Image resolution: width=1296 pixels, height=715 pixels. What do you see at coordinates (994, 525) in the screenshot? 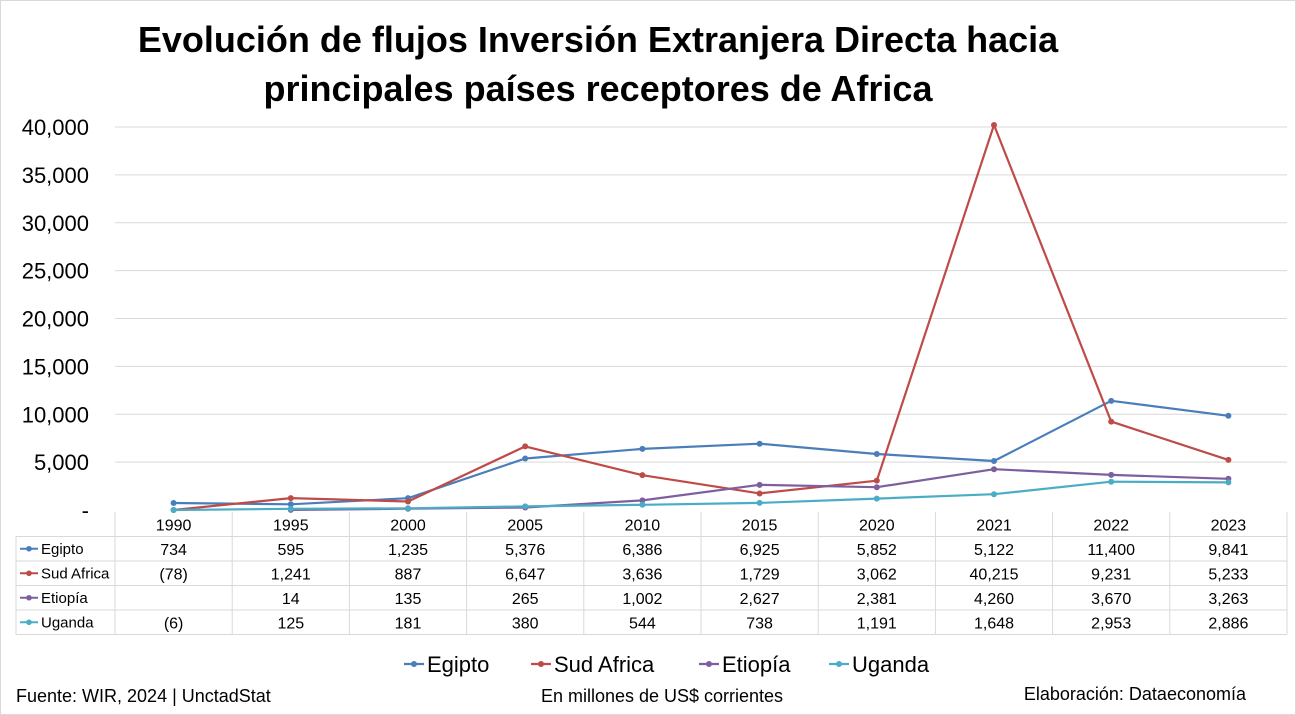
I see `x-tick-label: 2021` at bounding box center [994, 525].